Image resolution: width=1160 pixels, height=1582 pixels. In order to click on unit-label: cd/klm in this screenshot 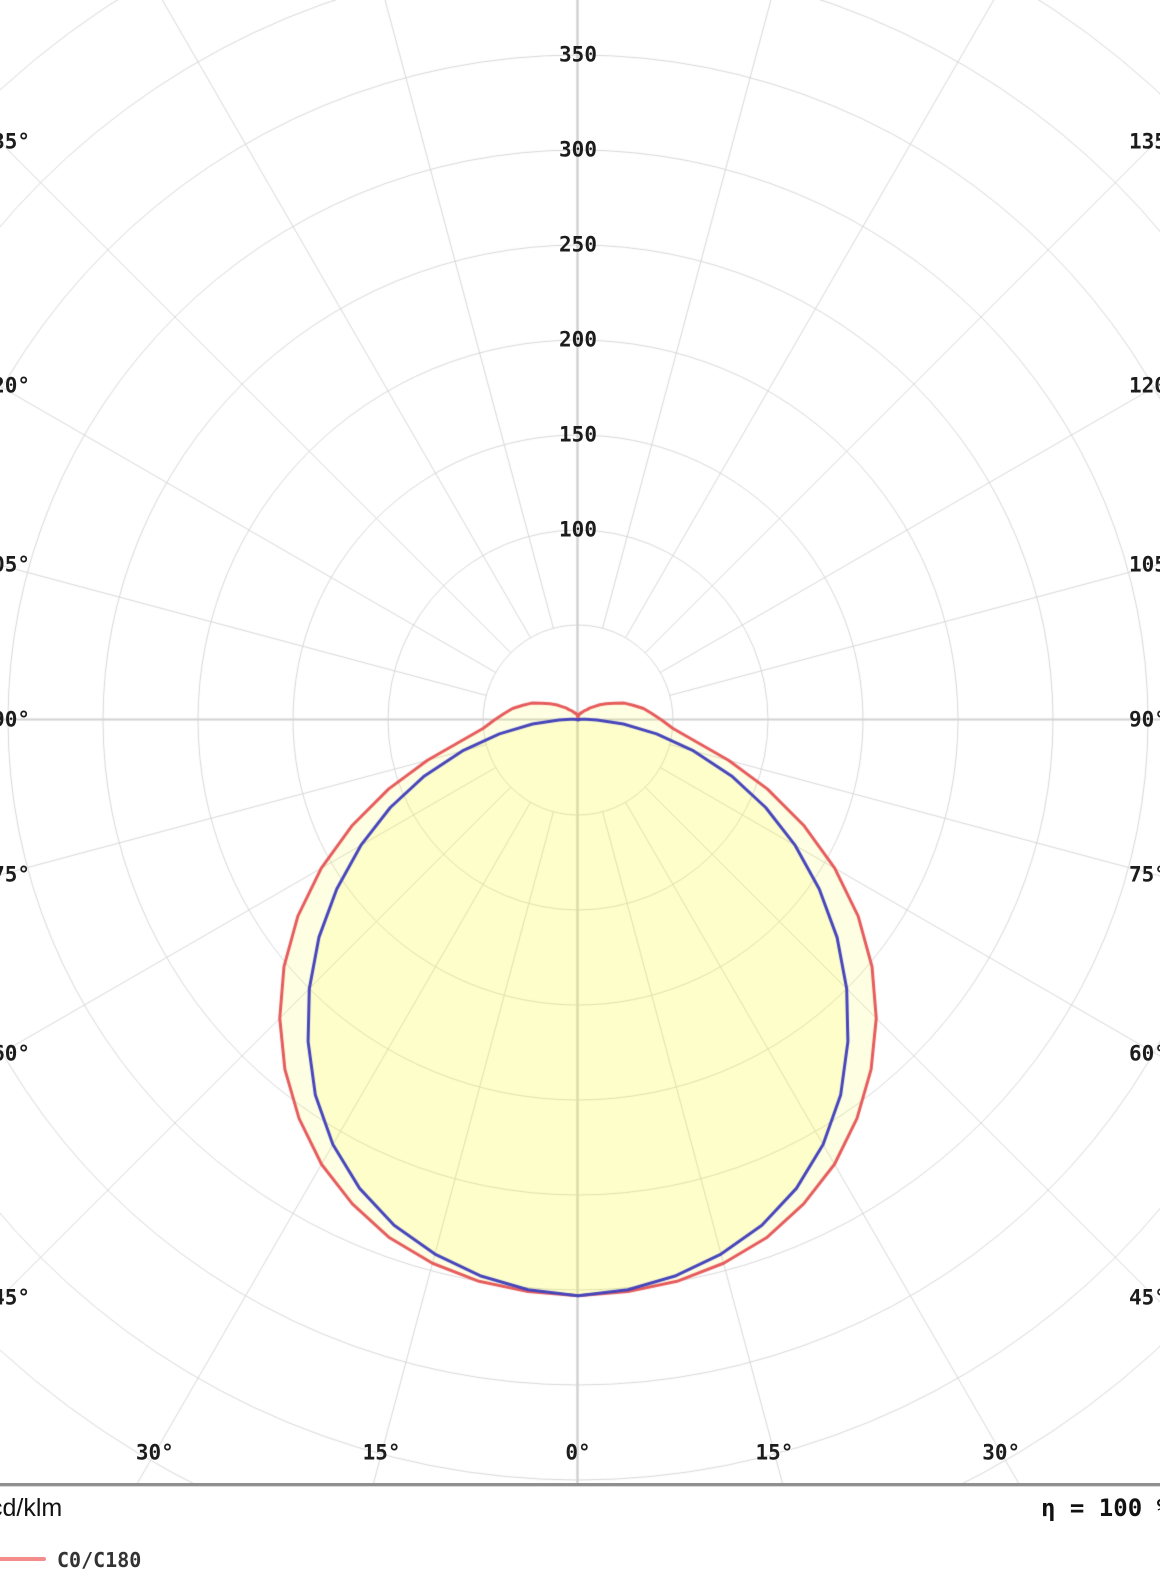, I will do `click(31, 1508)`.